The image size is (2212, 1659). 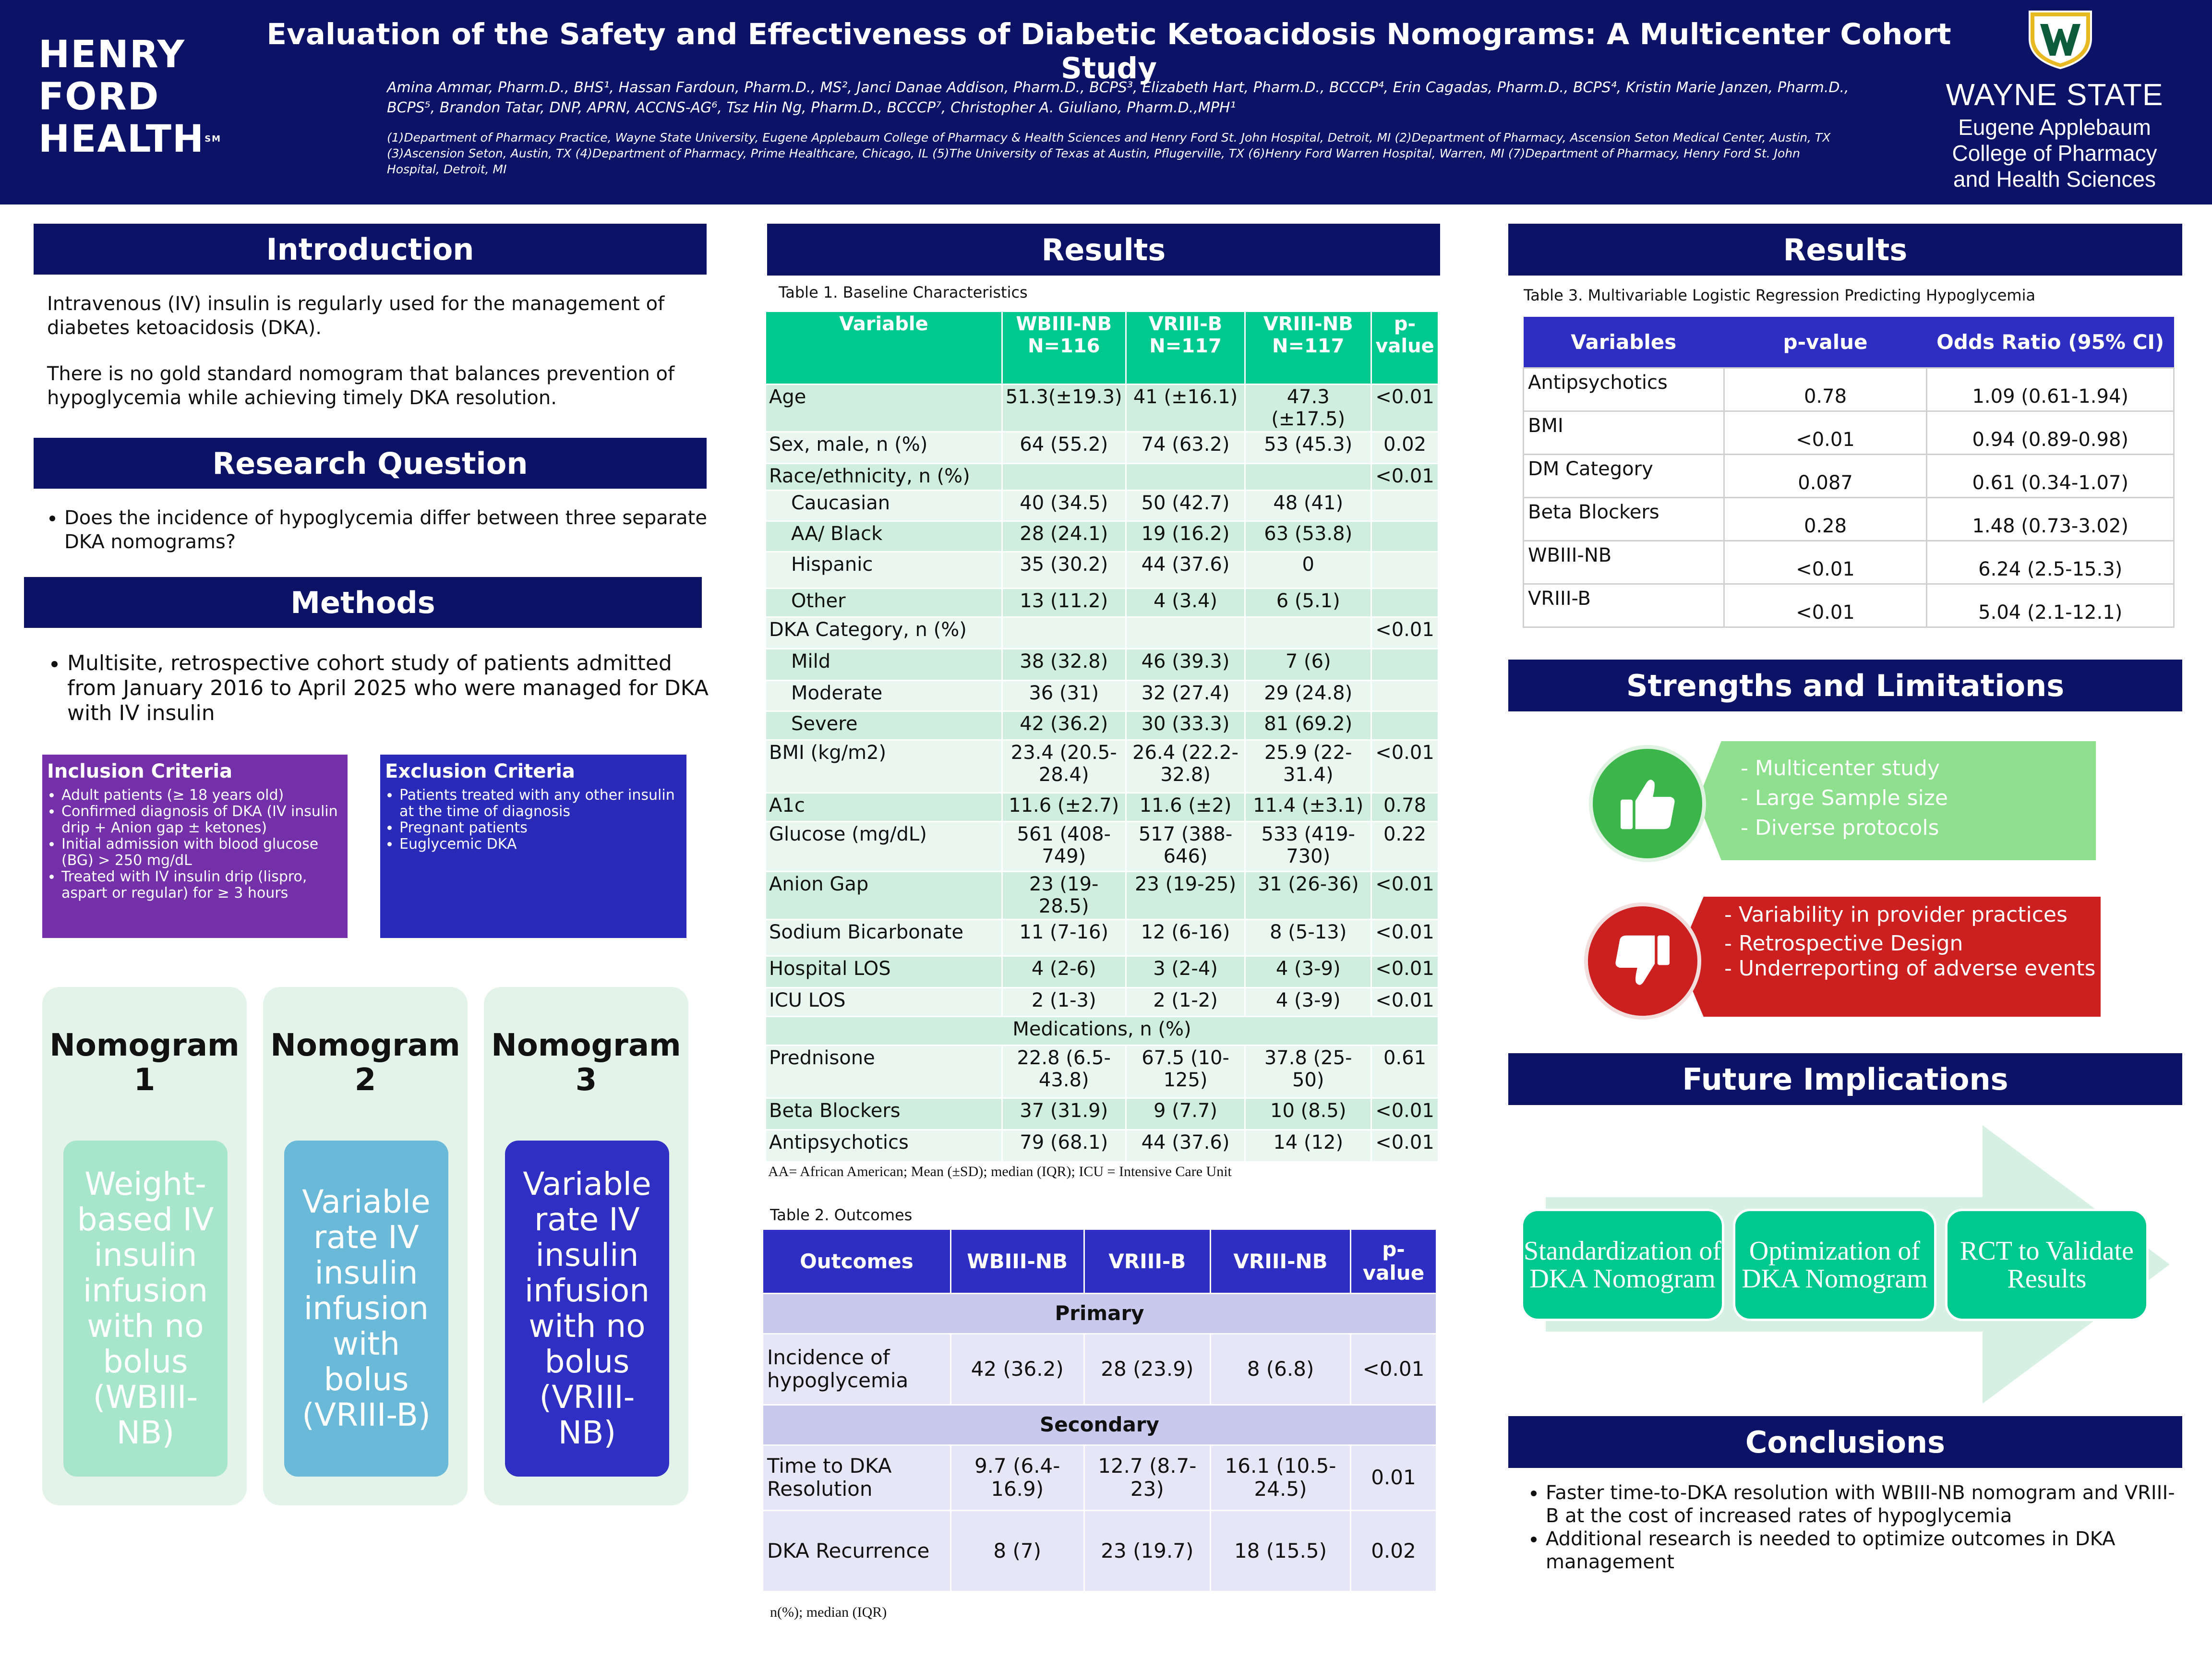 I want to click on table2-header-wbiii: WBIII-NB, so click(x=1018, y=1261).